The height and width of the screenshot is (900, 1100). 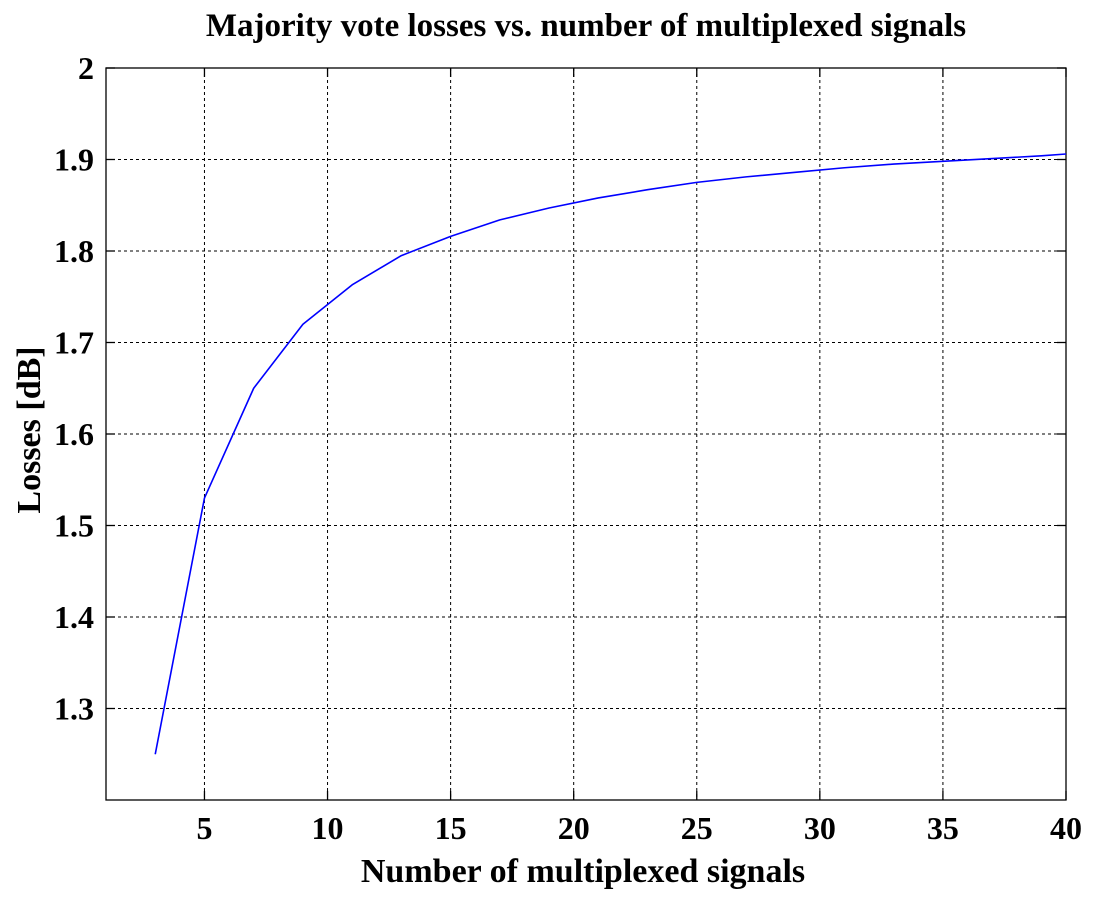 I want to click on y-axis-label: Losses [dB], so click(x=29, y=429).